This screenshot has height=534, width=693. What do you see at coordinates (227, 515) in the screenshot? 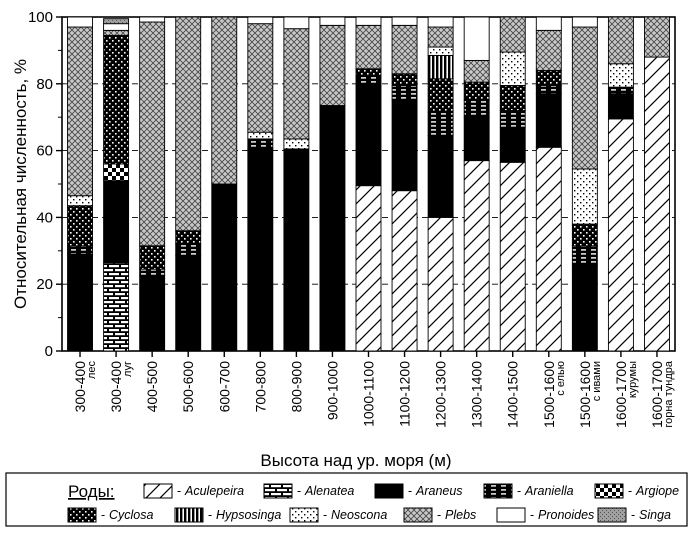
I see `legend-item-hypsosinga: - Hypsosinga` at bounding box center [227, 515].